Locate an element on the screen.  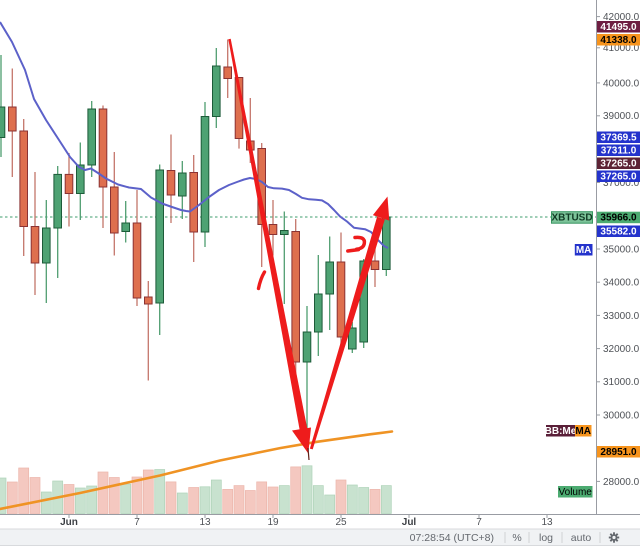
svg-text: 41495.0 is located at coordinates (618, 27).